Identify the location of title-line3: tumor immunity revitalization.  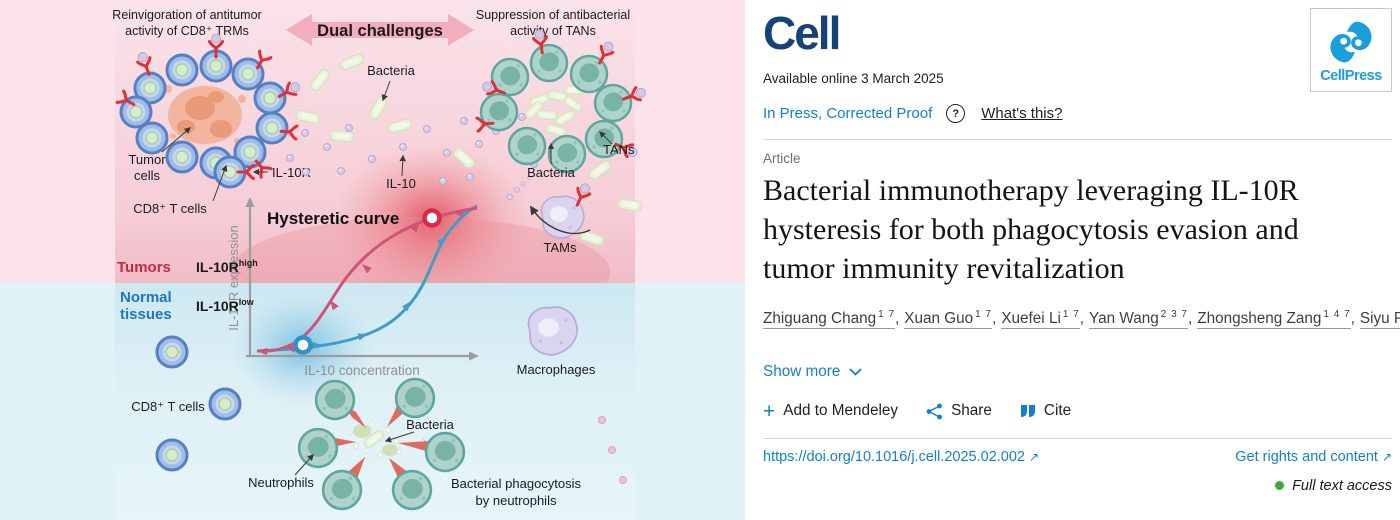
(944, 268).